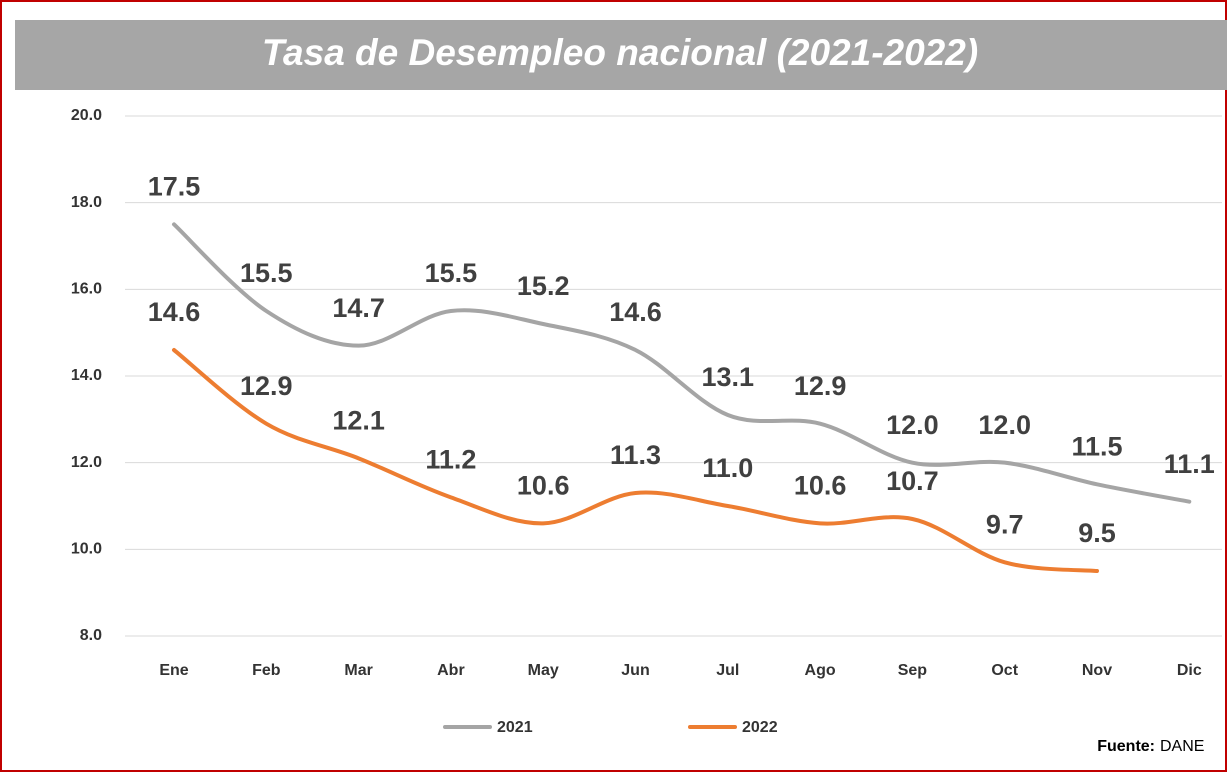  I want to click on x-tick-label: Oct, so click(1004, 670).